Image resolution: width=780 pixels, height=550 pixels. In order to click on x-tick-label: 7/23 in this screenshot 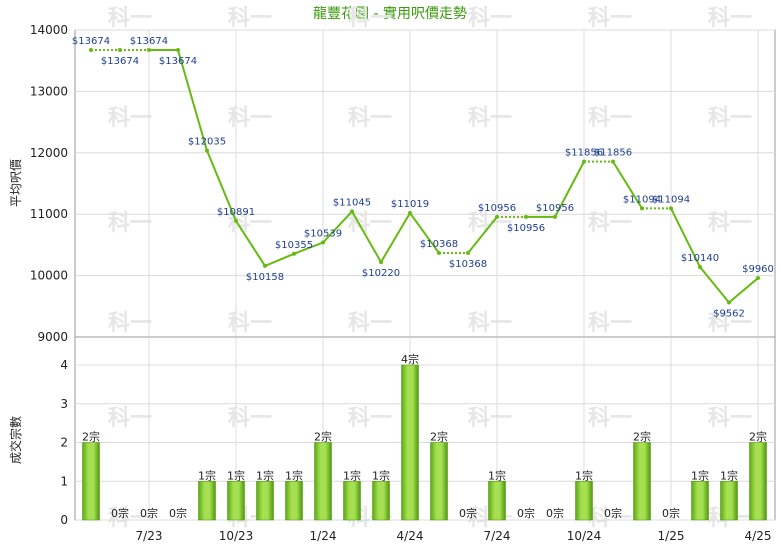, I will do `click(149, 536)`.